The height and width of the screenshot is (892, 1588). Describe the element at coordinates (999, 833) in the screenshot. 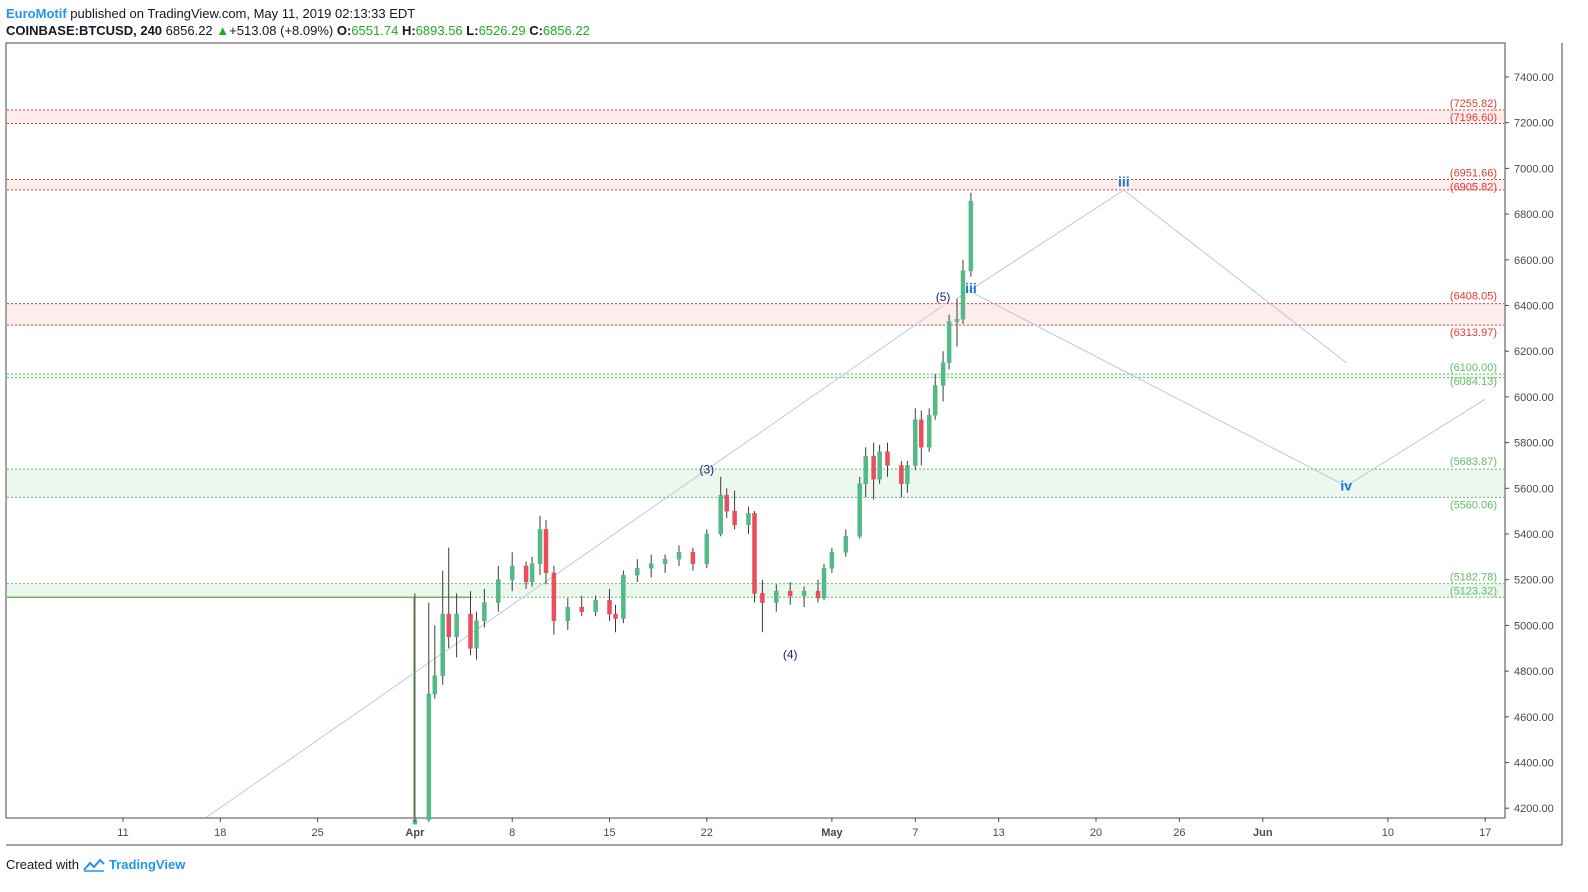

I see `x-tick-label-9: 13` at that location.